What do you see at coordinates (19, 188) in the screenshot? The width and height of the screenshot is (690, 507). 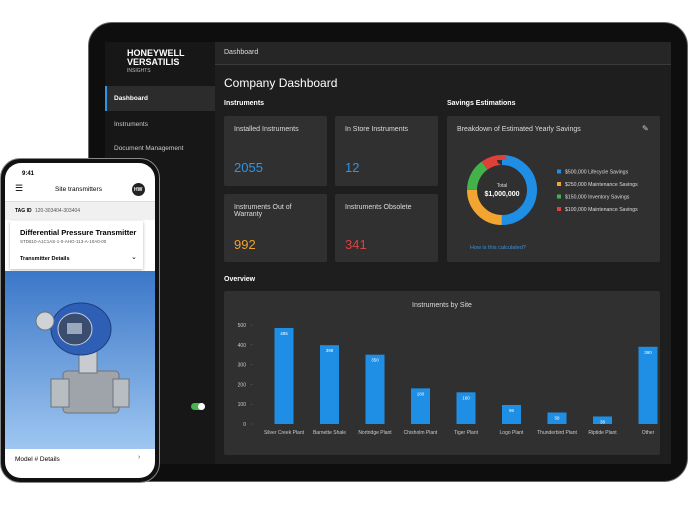 I see `menu-icon: ☰` at bounding box center [19, 188].